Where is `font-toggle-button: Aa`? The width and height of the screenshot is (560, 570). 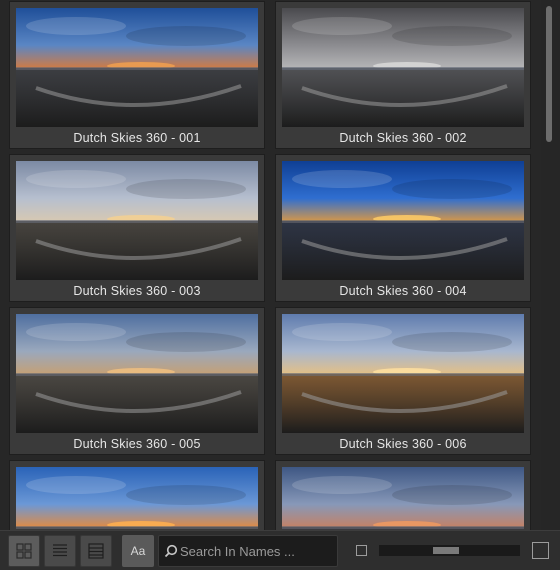 font-toggle-button: Aa is located at coordinates (138, 551).